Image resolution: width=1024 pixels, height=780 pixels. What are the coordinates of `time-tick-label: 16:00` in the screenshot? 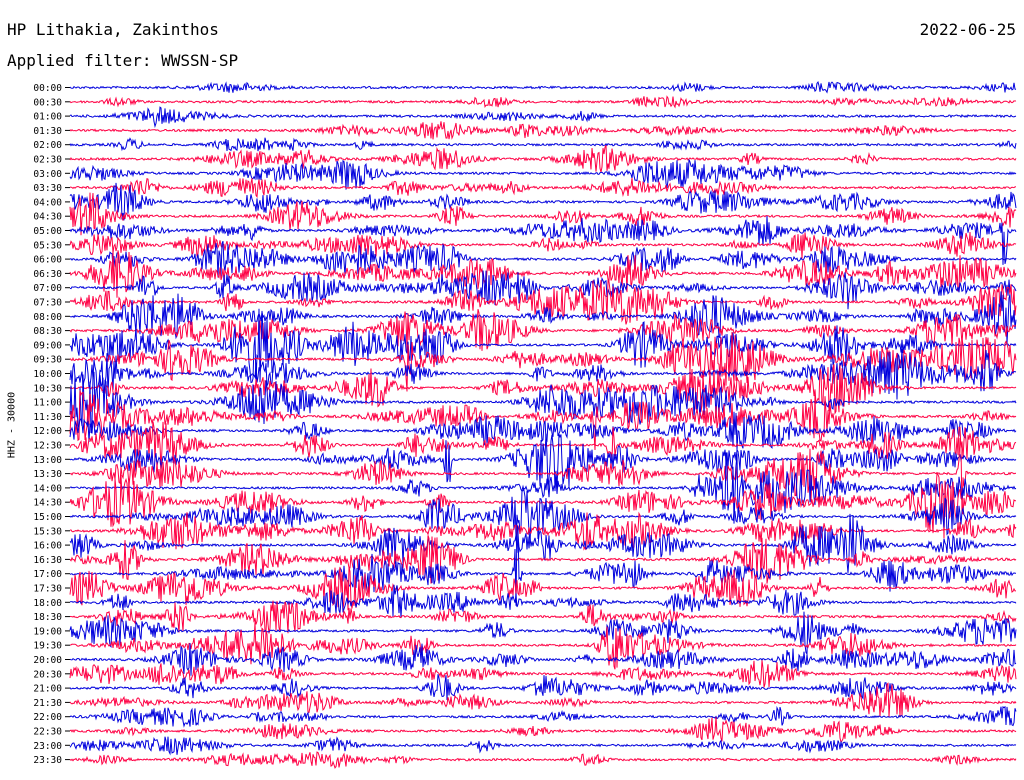 It's located at (47, 546).